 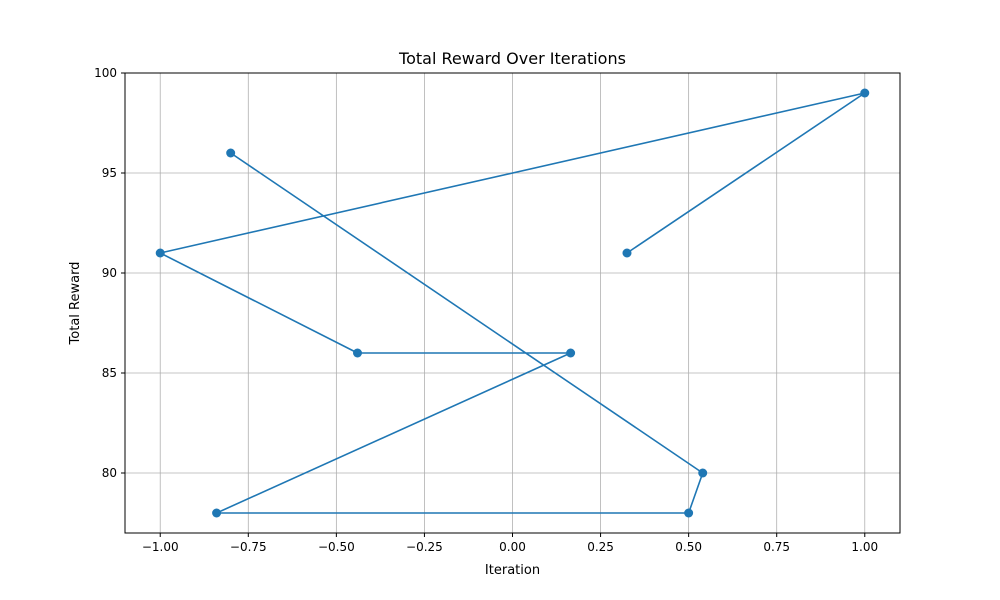 I want to click on y-tick-label: 85, so click(x=109, y=373).